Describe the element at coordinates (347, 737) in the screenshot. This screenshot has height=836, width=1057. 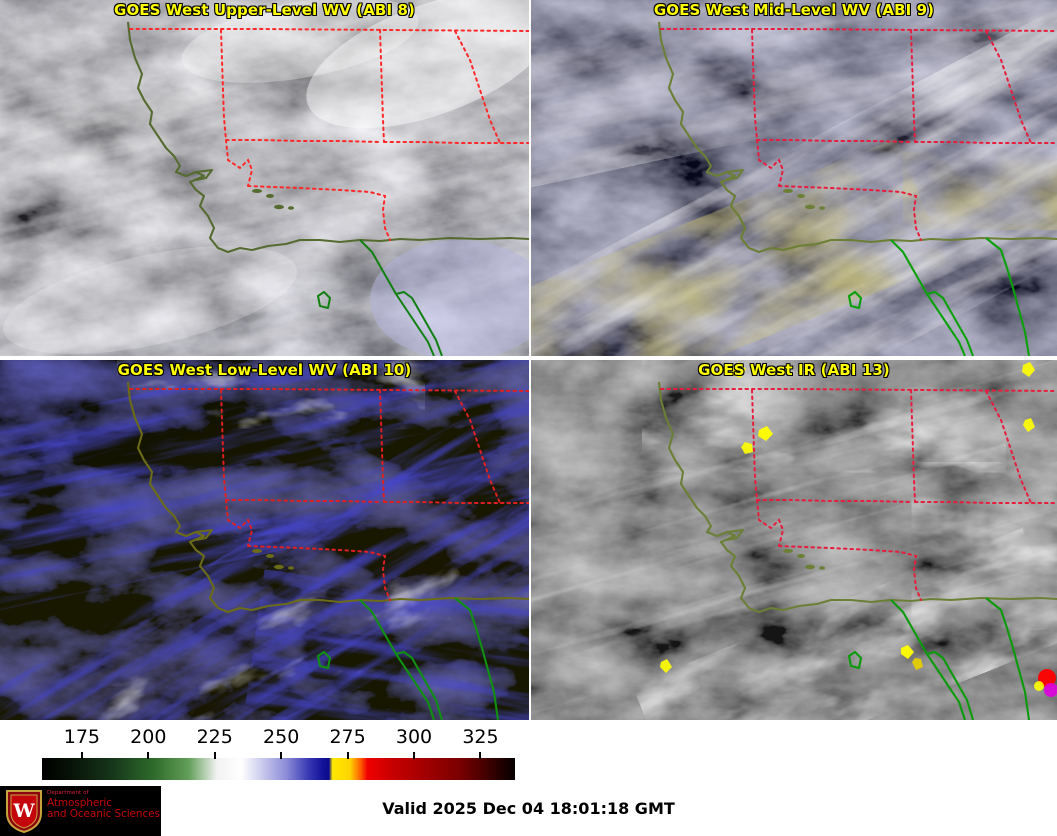
I see `colorbar-tick-275: 275` at that location.